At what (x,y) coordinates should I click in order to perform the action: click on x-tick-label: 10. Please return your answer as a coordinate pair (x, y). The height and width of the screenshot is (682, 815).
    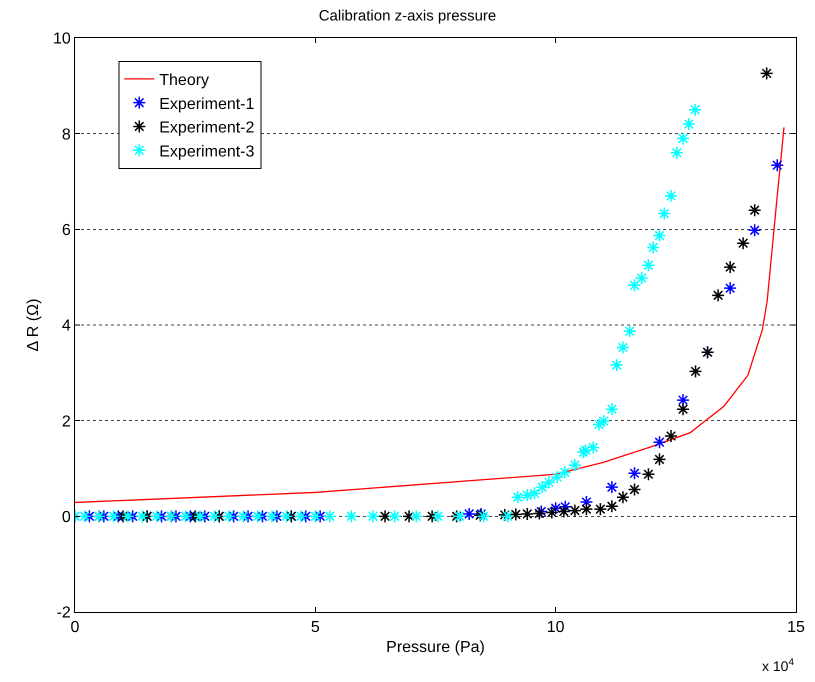
    Looking at the image, I should click on (555, 627).